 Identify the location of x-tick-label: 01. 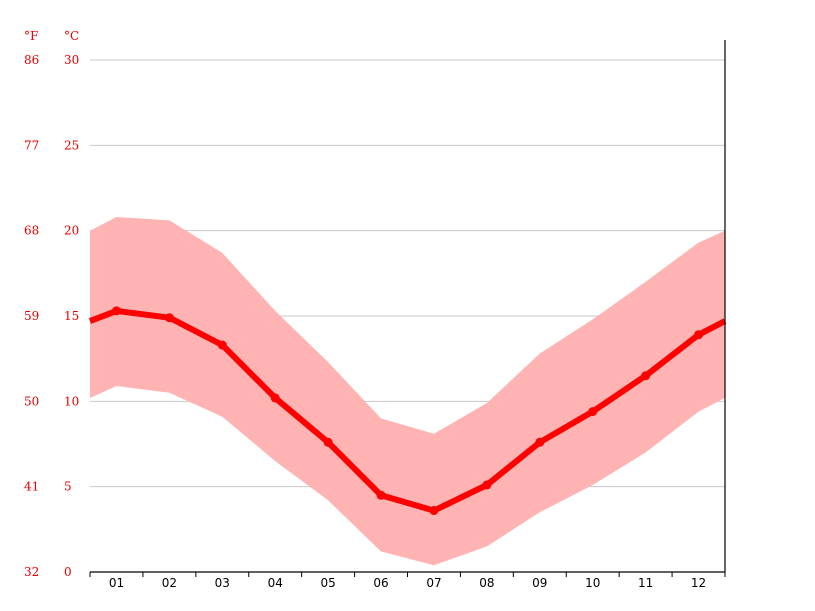
(116, 583).